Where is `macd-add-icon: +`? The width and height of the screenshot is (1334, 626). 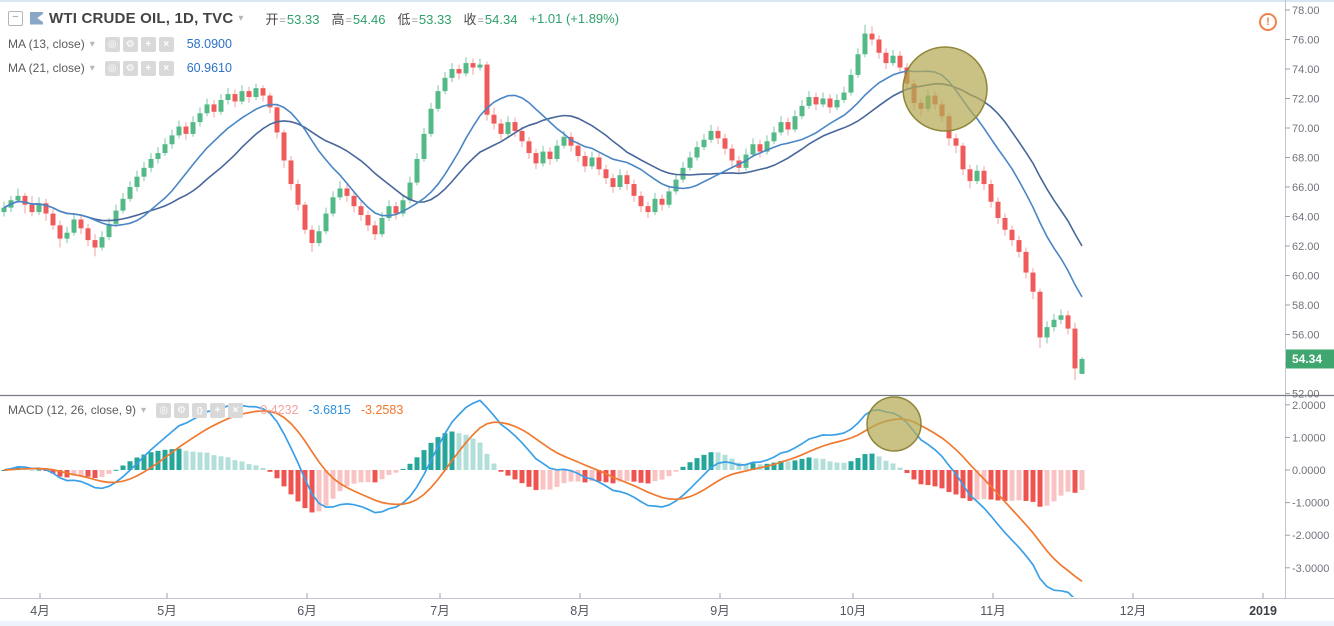 macd-add-icon: + is located at coordinates (218, 410).